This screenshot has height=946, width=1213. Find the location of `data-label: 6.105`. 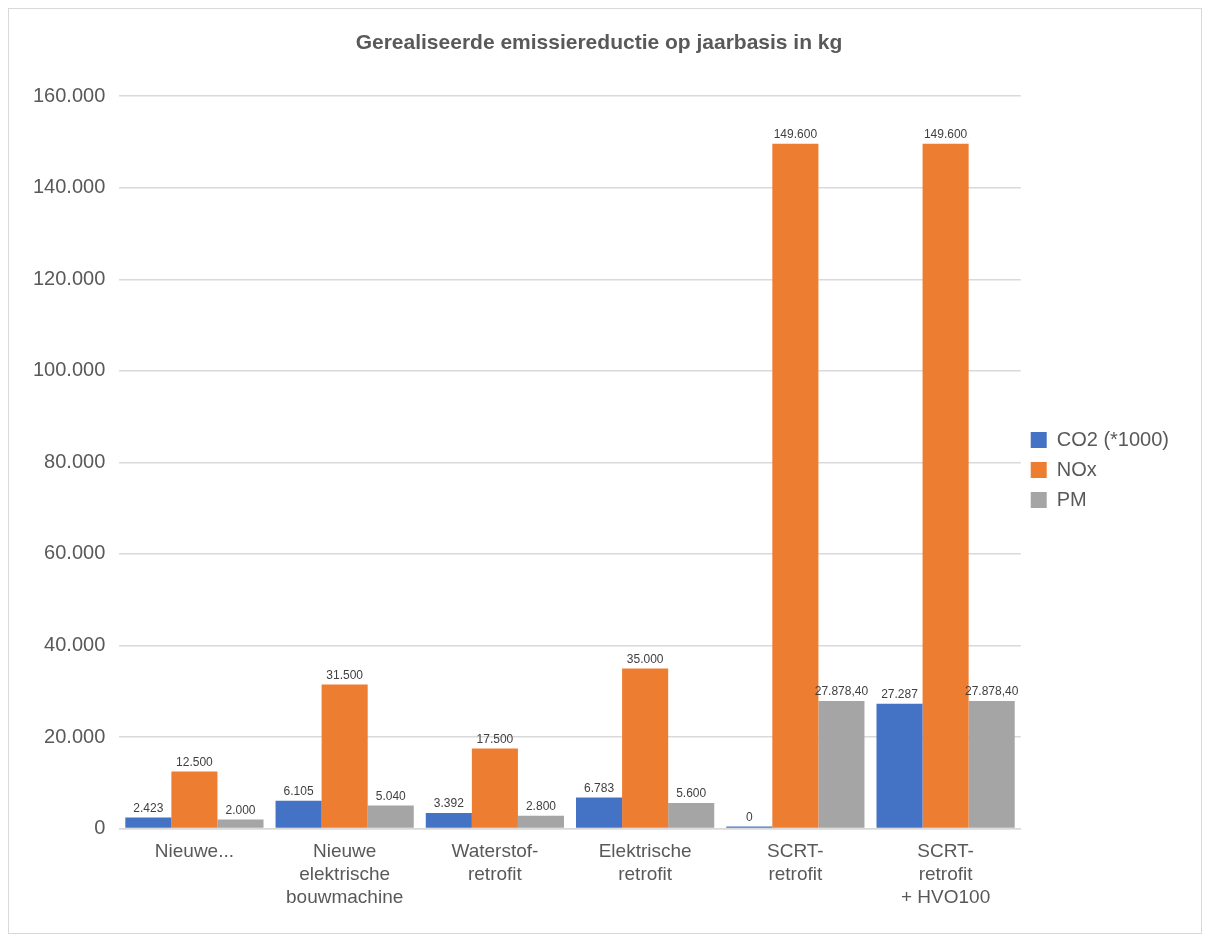

data-label: 6.105 is located at coordinates (298, 790).